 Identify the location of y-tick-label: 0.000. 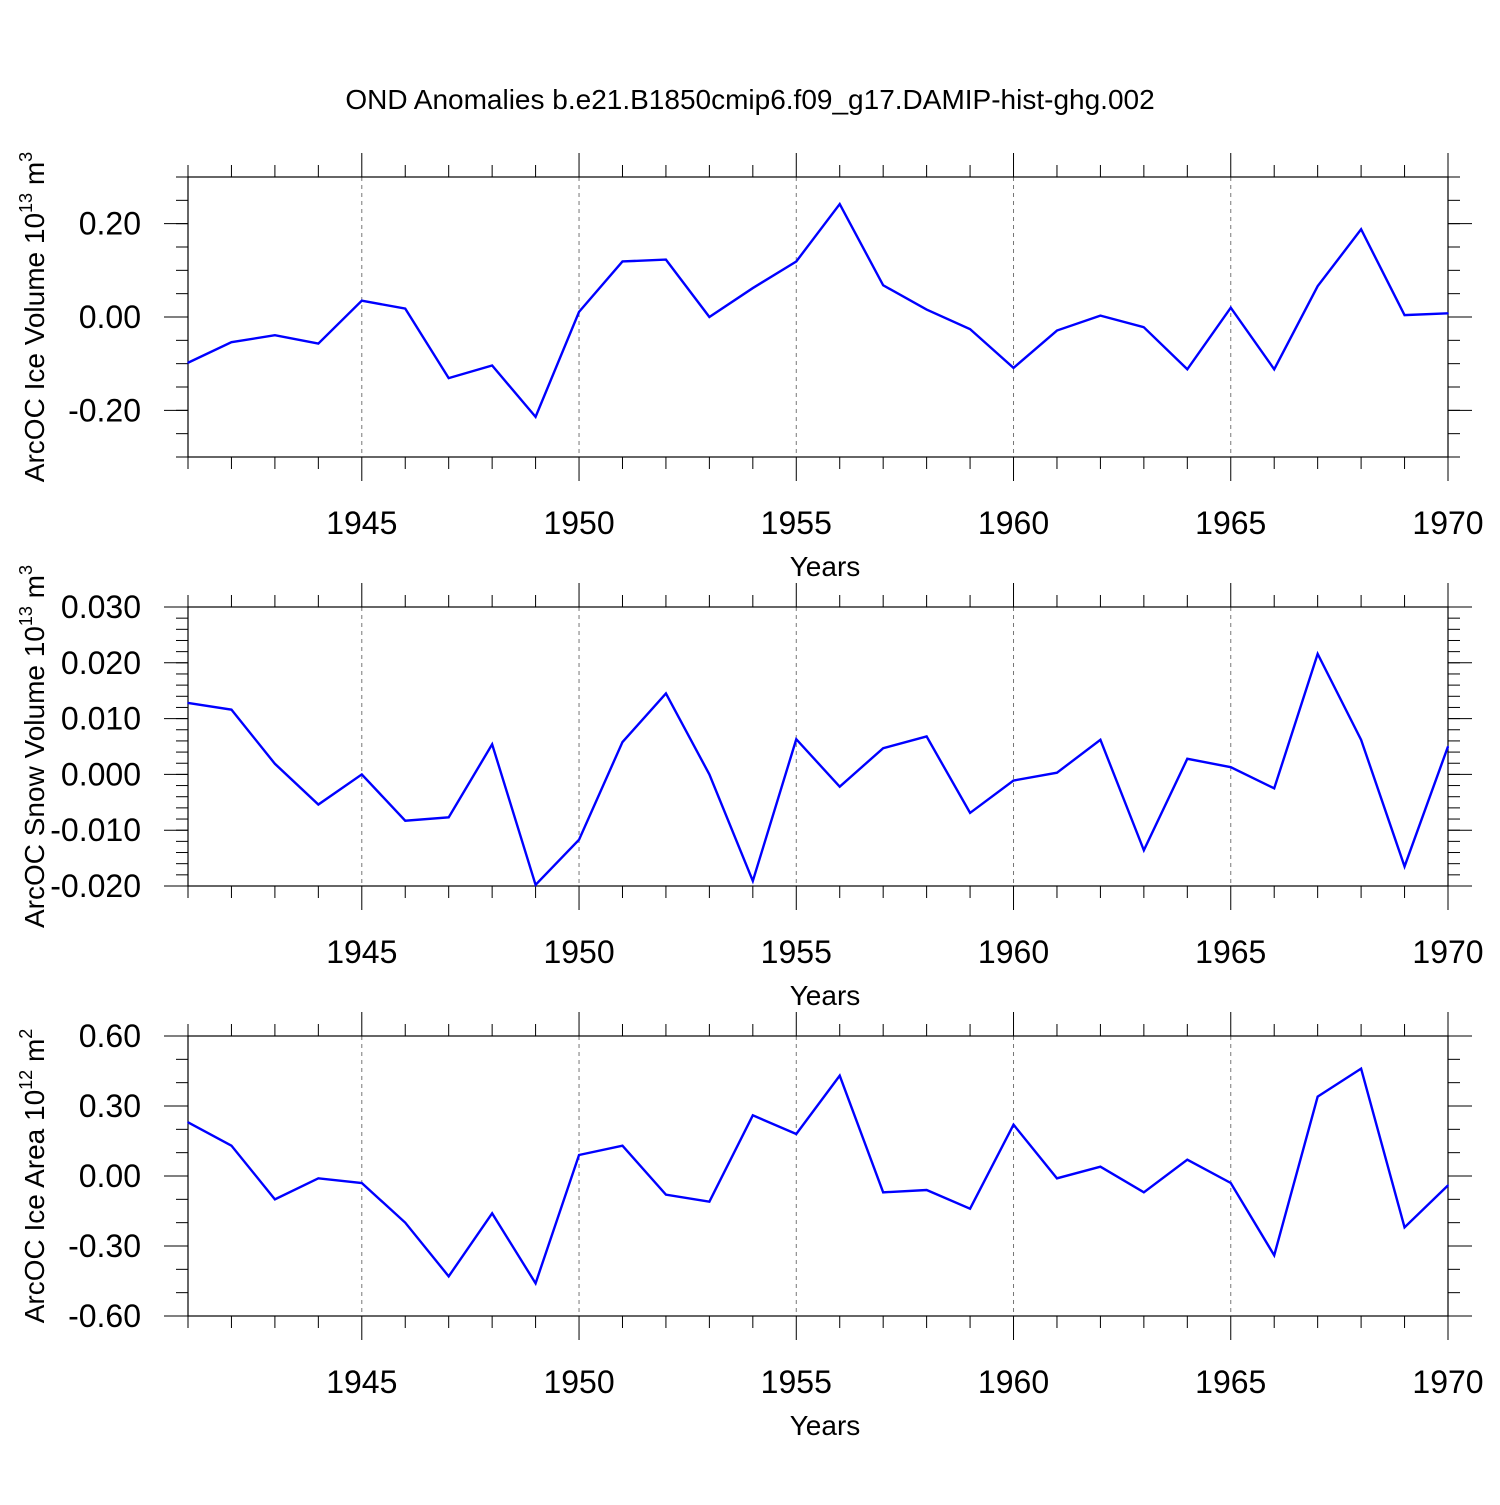
(101, 774).